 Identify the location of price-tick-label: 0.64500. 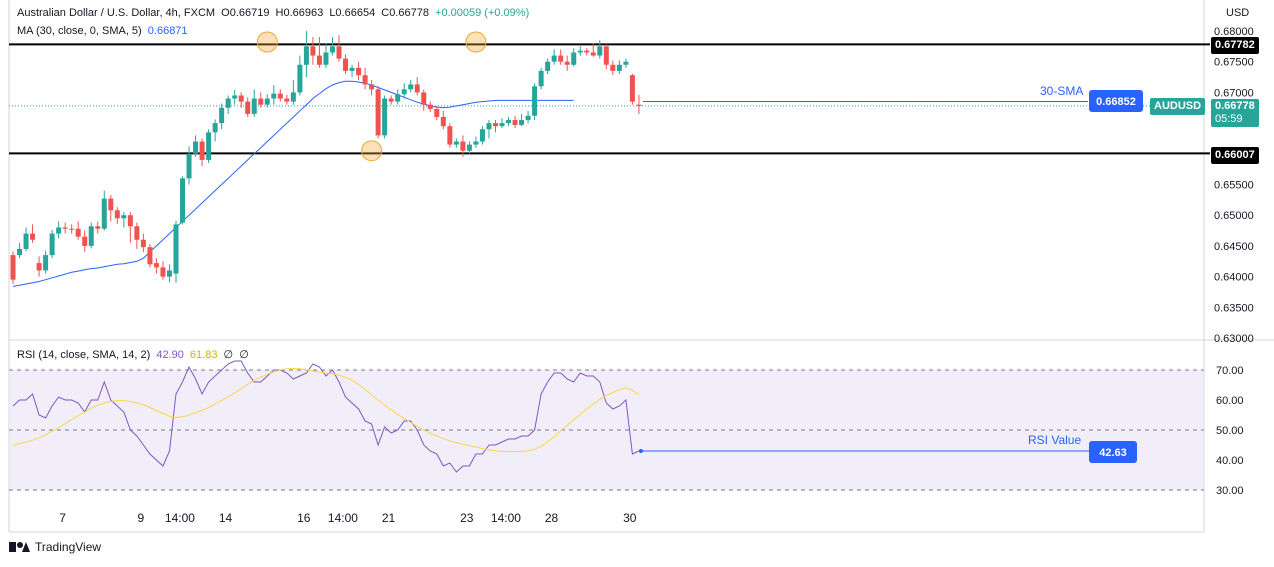
(1234, 247).